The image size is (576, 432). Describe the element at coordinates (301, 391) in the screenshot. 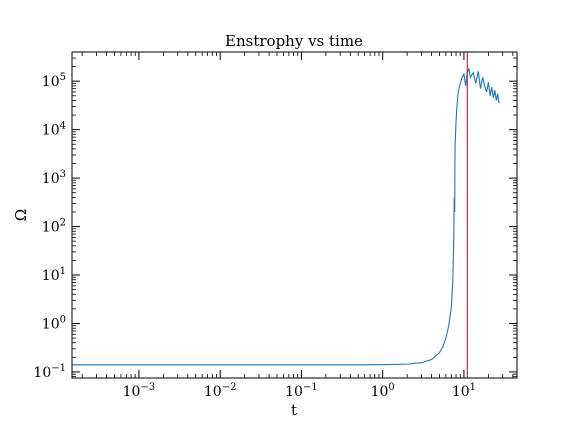

I see `x-tick-label: 10⁻¹` at that location.